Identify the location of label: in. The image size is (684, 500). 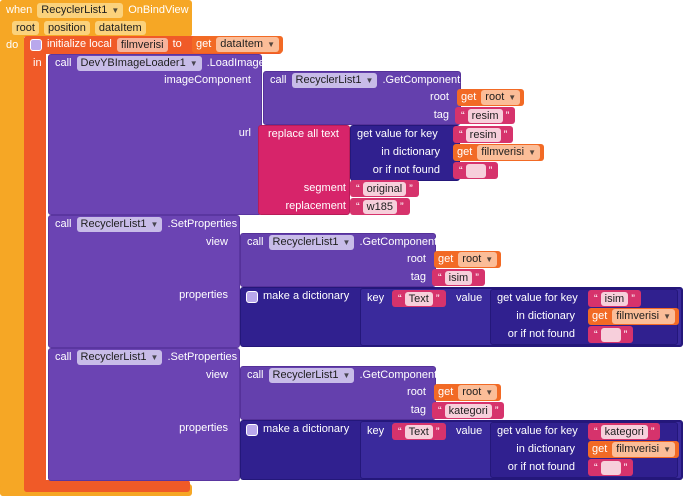
(37, 63).